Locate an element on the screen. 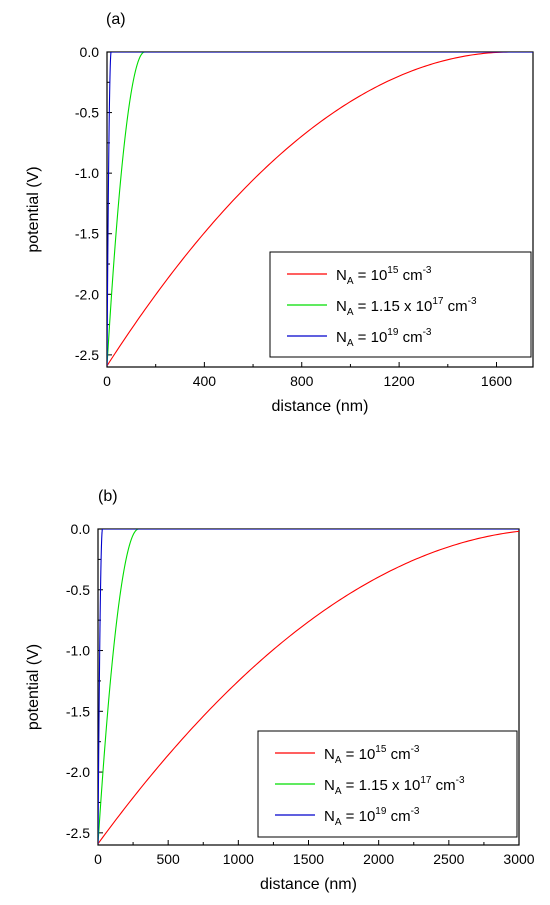 This screenshot has height=905, width=550. x-tick-label: 400 is located at coordinates (205, 381).